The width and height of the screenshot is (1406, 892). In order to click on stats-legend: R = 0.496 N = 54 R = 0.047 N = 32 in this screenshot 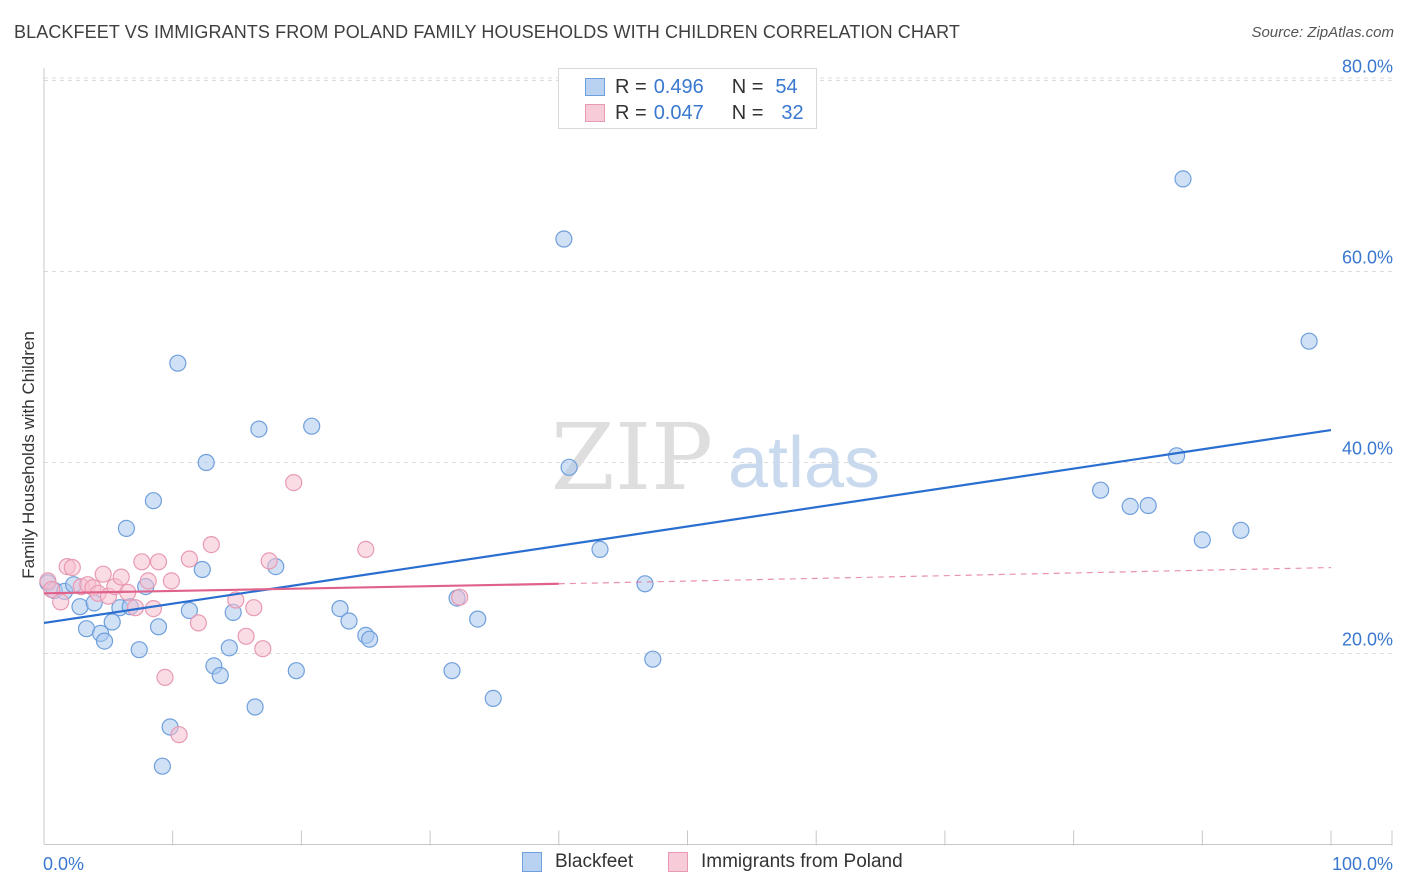, I will do `click(687, 98)`.